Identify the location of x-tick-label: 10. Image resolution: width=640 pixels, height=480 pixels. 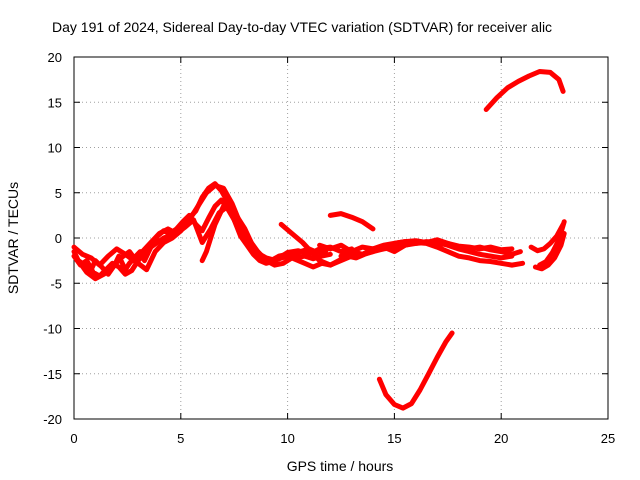
(287, 438).